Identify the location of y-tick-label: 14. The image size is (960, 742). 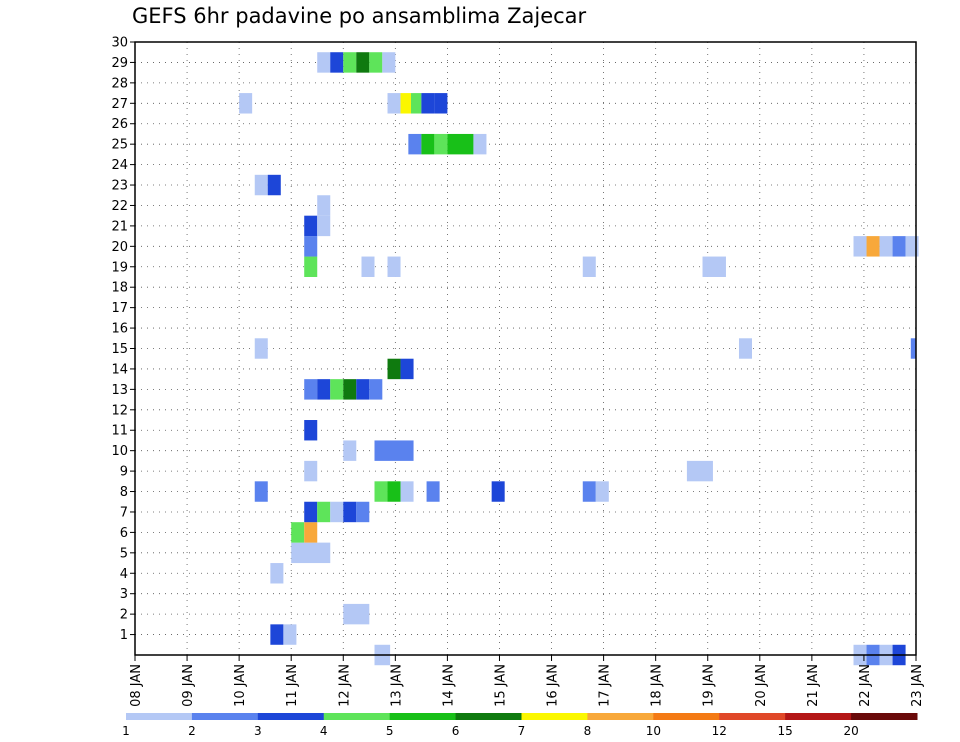
(119, 369).